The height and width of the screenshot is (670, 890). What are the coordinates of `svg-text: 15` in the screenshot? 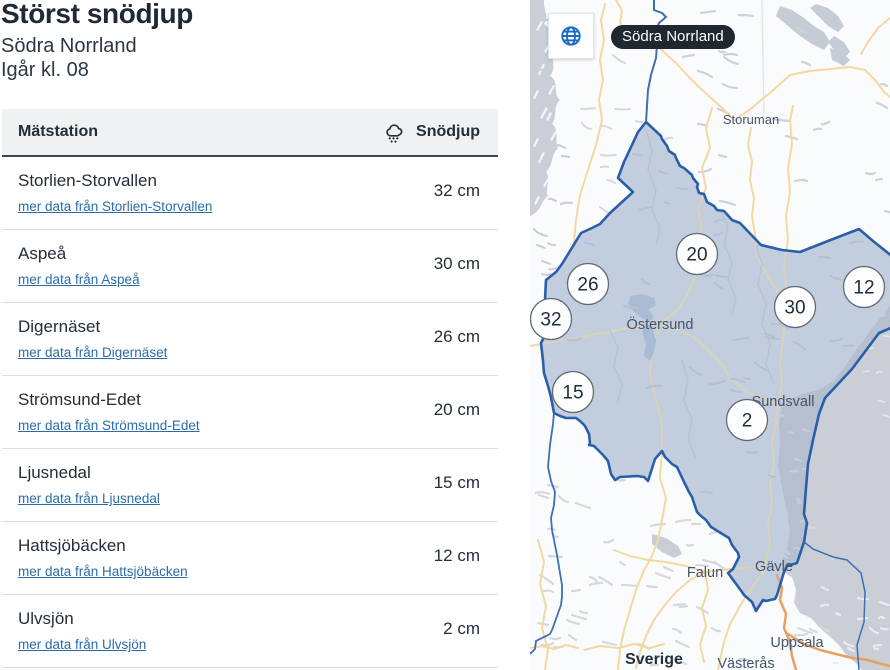 It's located at (572, 393).